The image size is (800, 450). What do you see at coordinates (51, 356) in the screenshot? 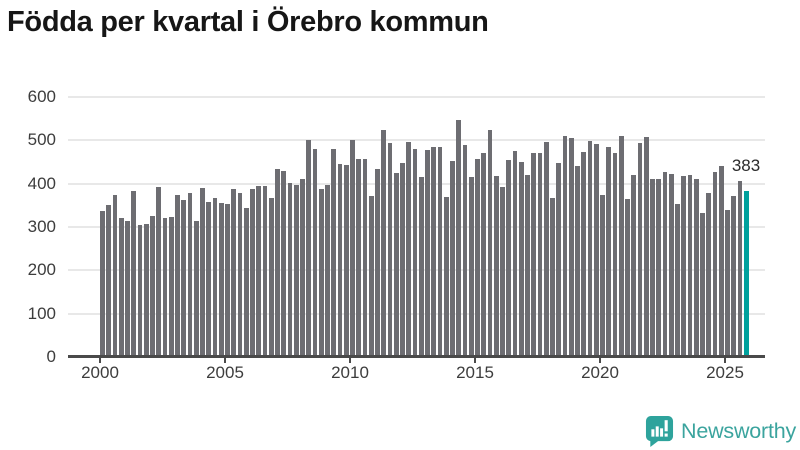
I see `y-axis-label-0: 0` at bounding box center [51, 356].